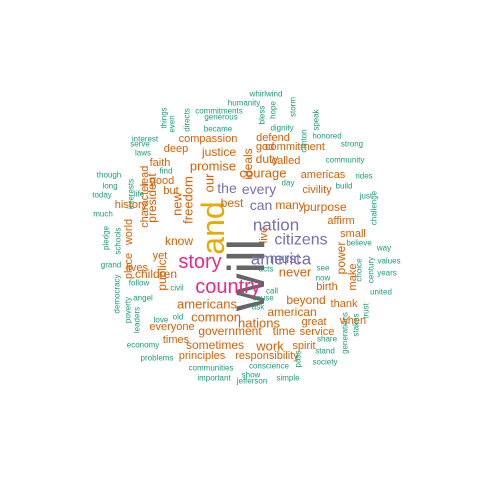 The height and width of the screenshot is (480, 480). I want to click on word-day: day, so click(288, 183).